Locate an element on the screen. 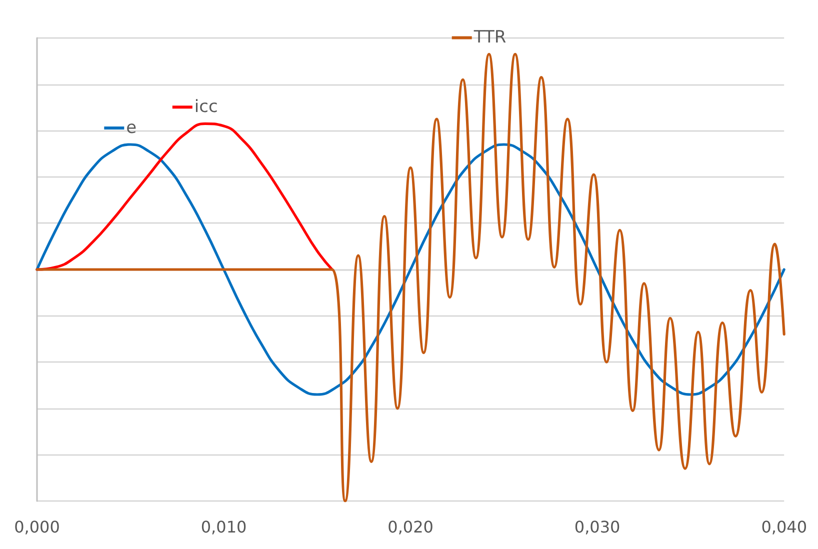 The image size is (818, 549). x-tick-label: 0,030 is located at coordinates (597, 527).